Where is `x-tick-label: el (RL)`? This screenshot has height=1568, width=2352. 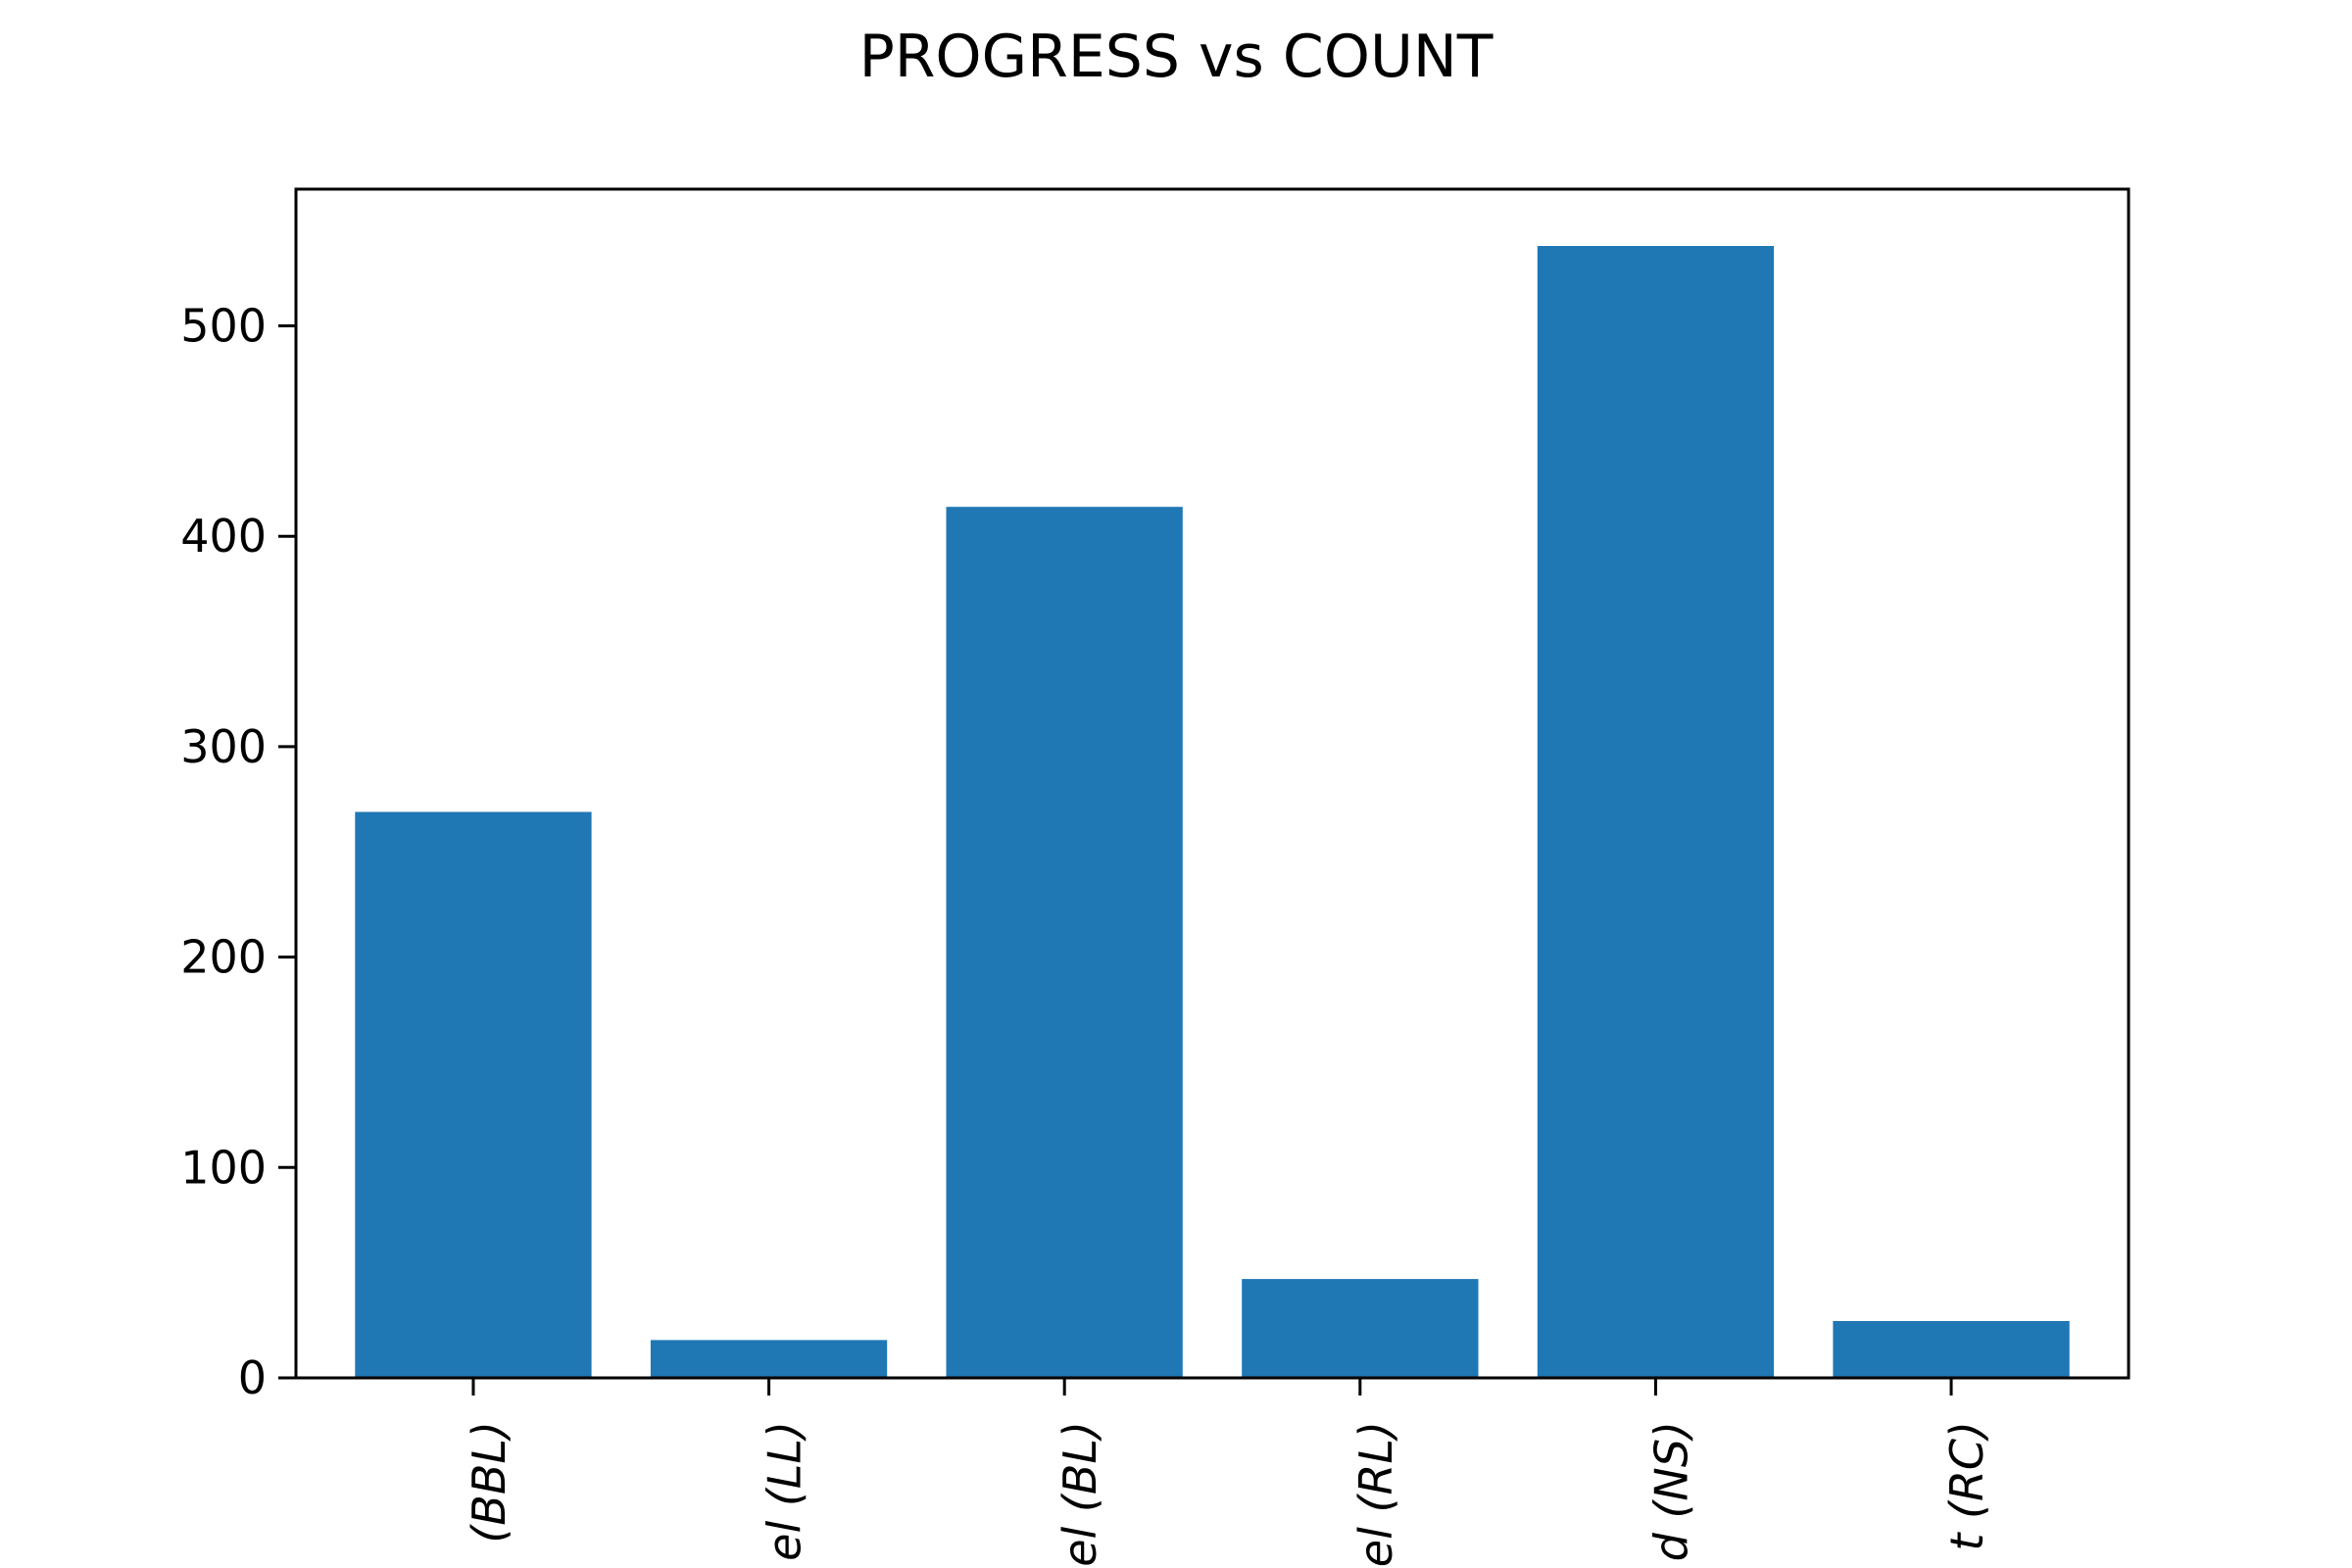
x-tick-label: el (RL) is located at coordinates (1375, 1494).